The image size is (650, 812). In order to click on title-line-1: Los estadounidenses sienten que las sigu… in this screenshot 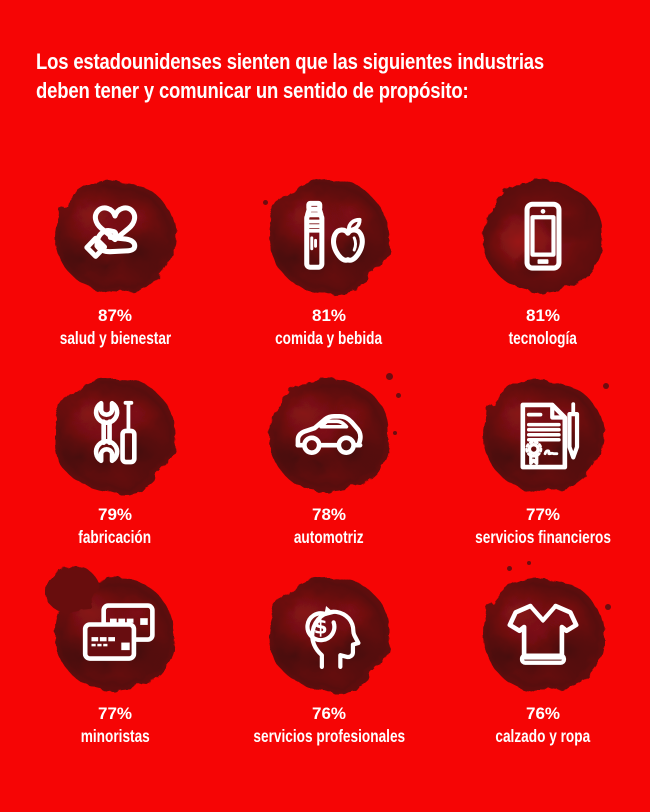, I will do `click(290, 61)`.